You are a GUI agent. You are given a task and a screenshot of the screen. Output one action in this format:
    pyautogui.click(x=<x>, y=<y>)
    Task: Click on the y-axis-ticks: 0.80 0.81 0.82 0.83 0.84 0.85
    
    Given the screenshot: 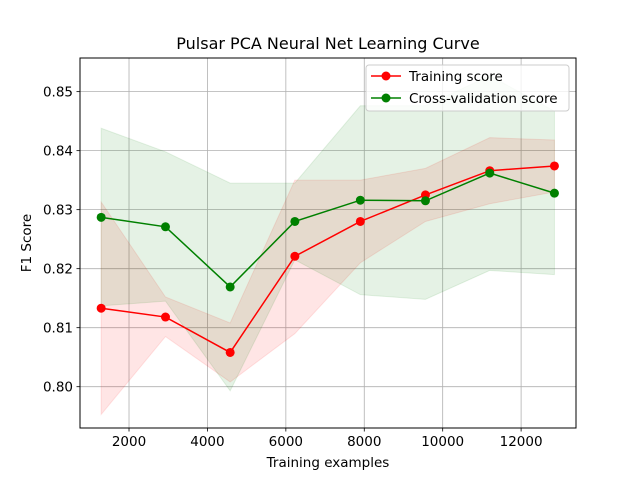 What is the action you would take?
    pyautogui.click(x=61, y=240)
    